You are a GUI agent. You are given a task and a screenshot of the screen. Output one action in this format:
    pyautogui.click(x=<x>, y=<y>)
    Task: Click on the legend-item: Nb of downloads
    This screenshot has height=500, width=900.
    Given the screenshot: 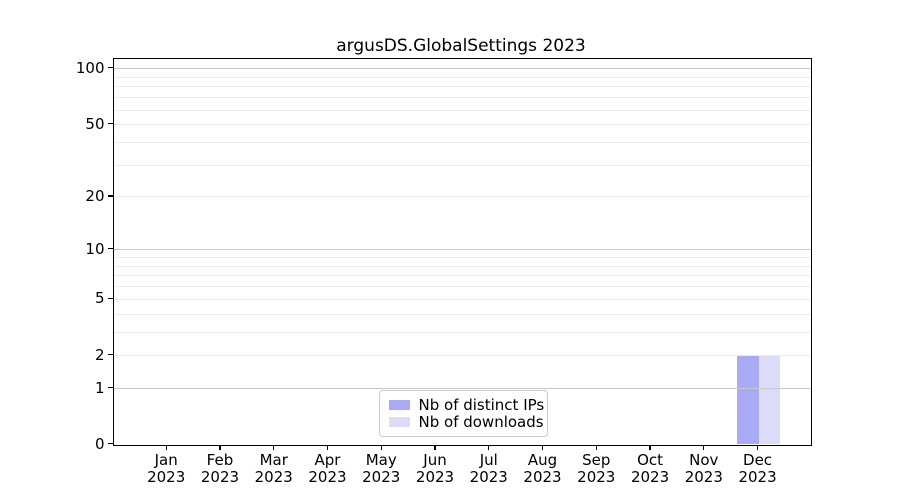 What is the action you would take?
    pyautogui.click(x=466, y=422)
    